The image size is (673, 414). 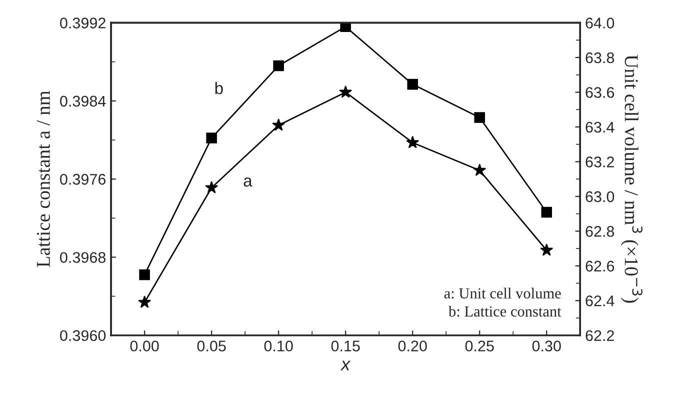 What do you see at coordinates (600, 127) in the screenshot?
I see `y2-tick-label: 63.4` at bounding box center [600, 127].